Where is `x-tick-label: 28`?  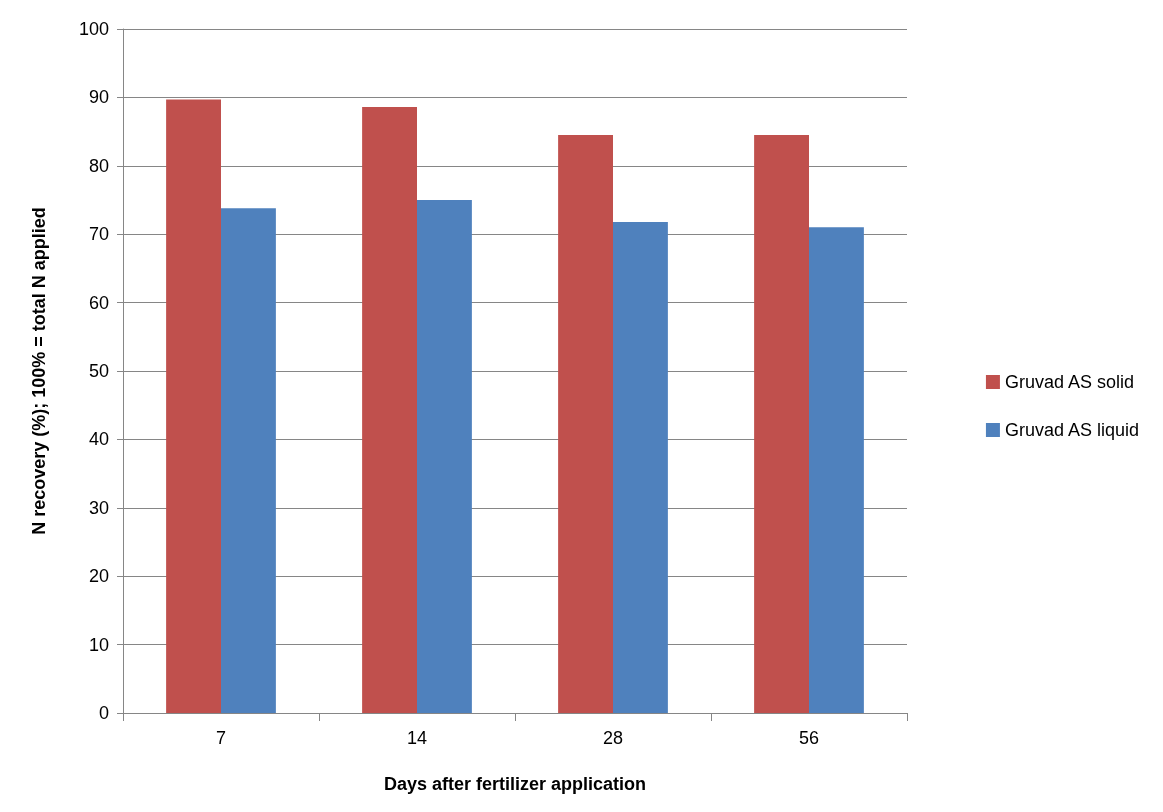 x-tick-label: 28 is located at coordinates (613, 738).